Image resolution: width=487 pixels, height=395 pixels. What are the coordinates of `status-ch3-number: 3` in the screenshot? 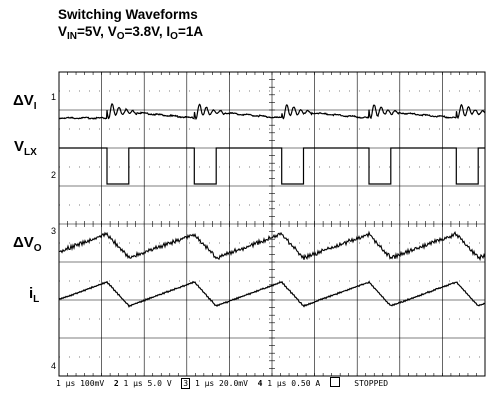 It's located at (186, 383).